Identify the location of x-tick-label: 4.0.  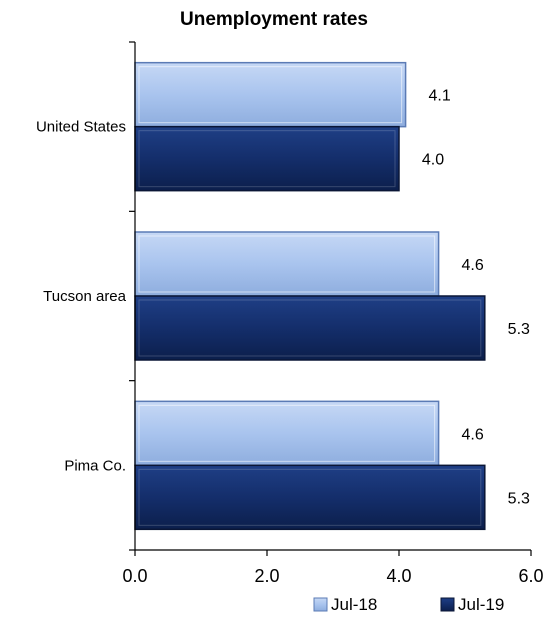
(398, 576).